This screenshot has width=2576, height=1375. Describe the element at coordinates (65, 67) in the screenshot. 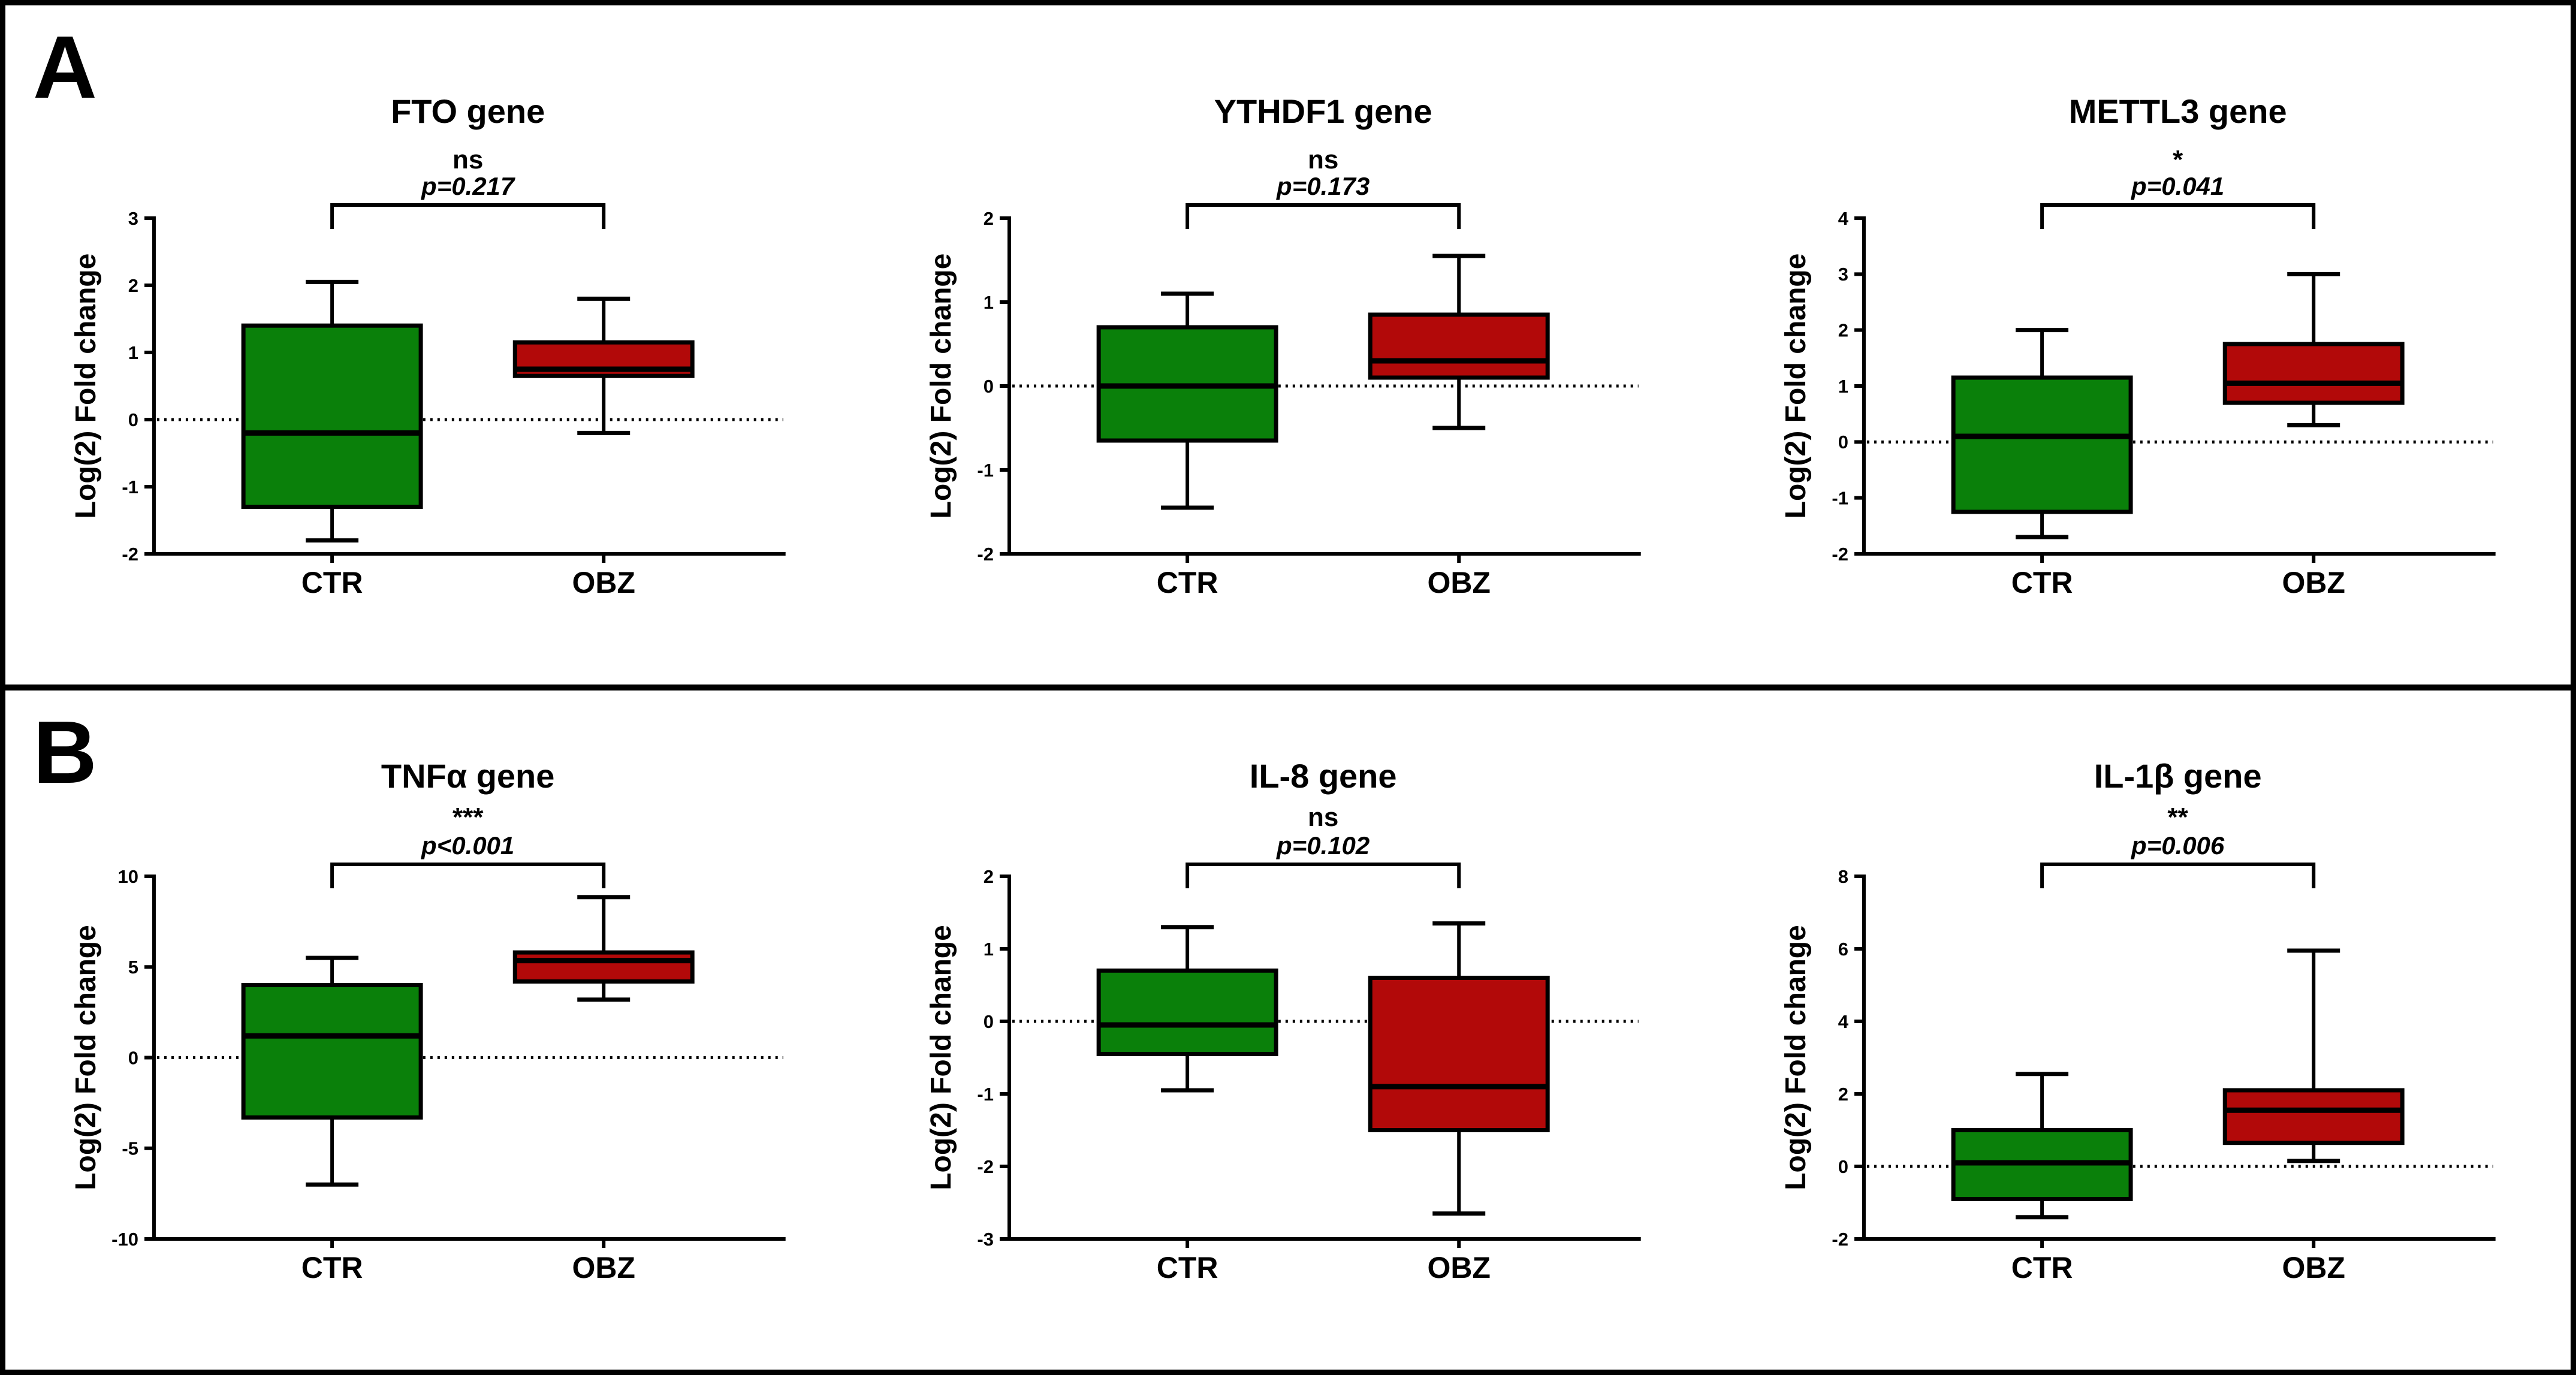

I see `panel-a-label: A` at that location.